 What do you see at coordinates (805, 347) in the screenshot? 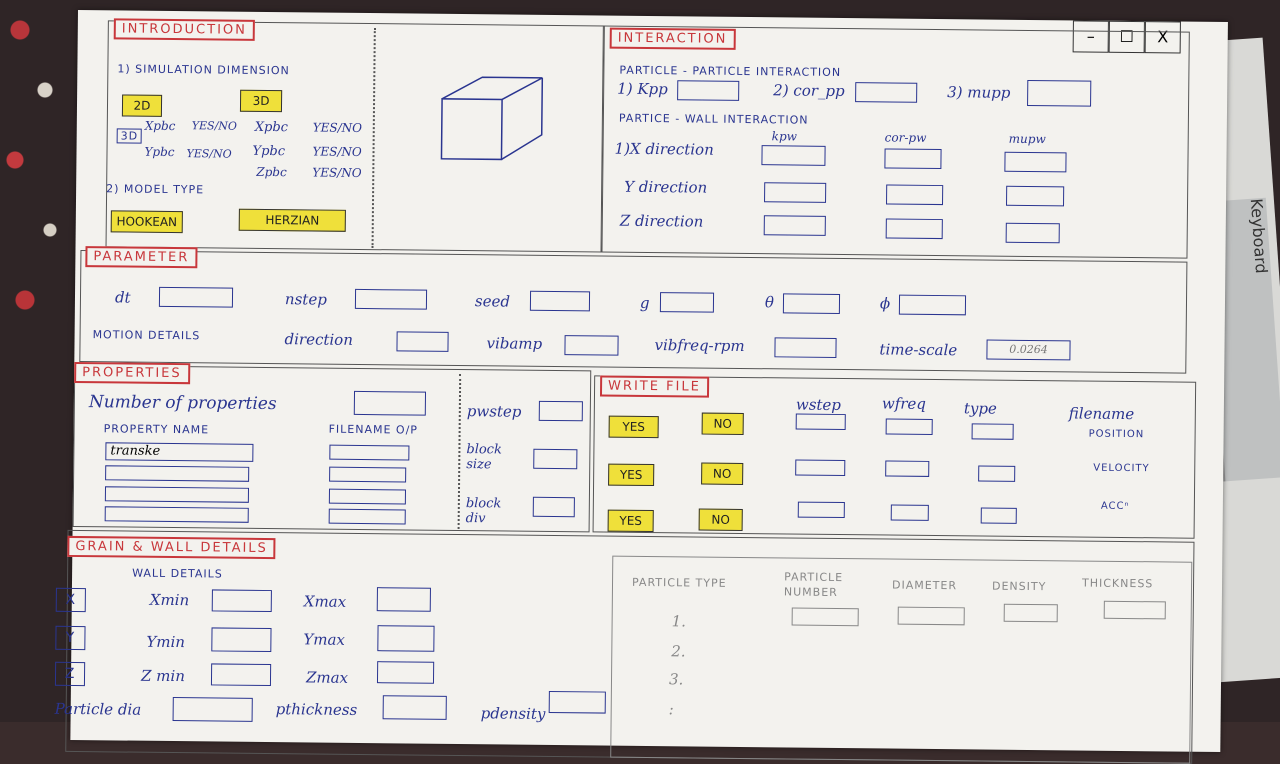
I see `vibfreq-input` at bounding box center [805, 347].